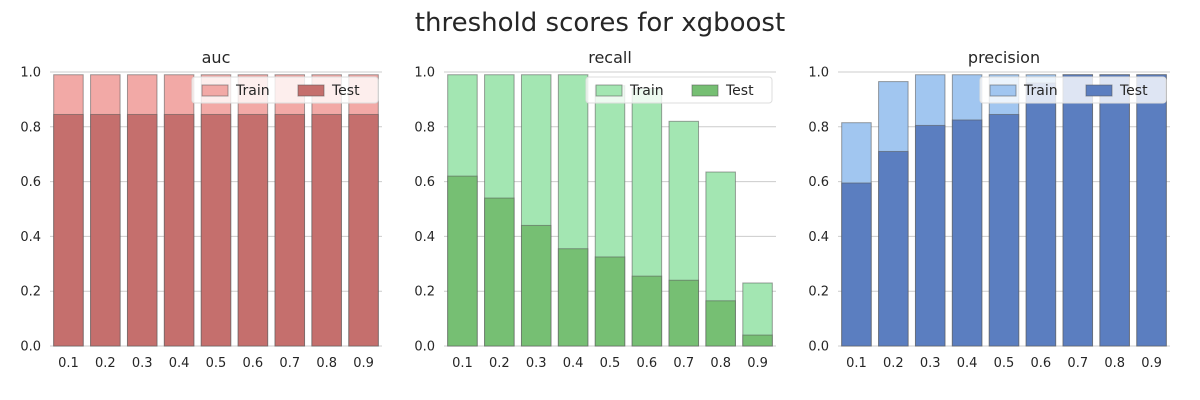 The image size is (1200, 400). I want to click on panel-title: auc, so click(216, 57).